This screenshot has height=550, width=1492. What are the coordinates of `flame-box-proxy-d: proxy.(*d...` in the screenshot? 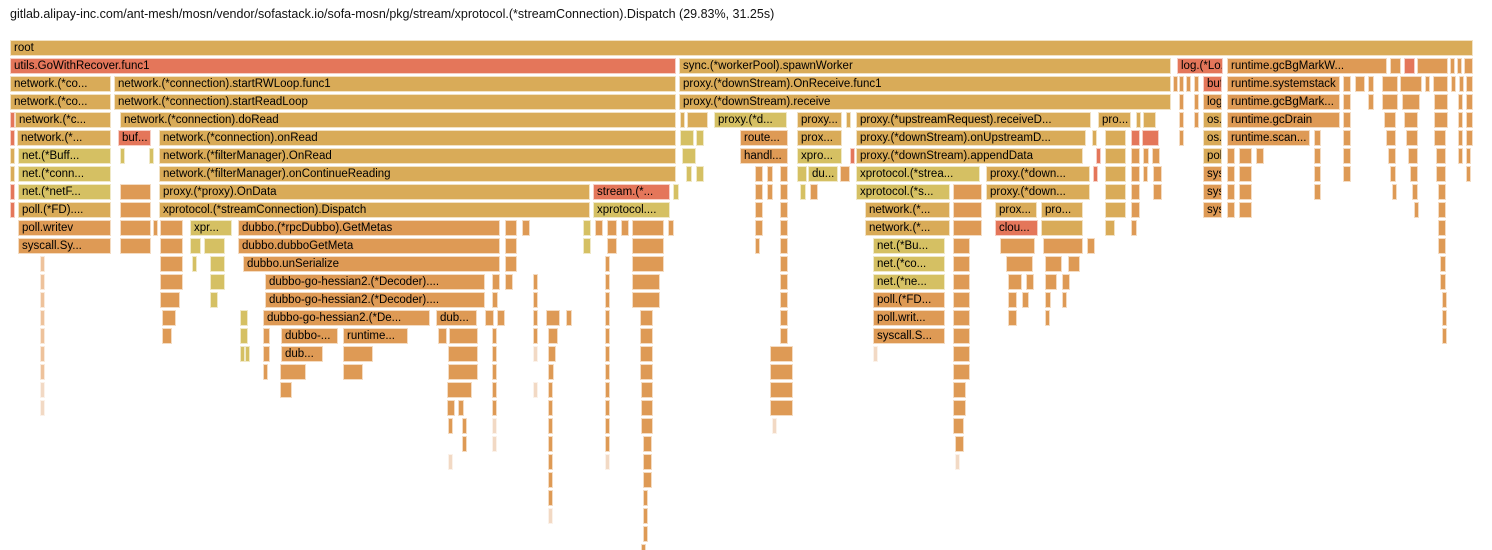 It's located at (750, 120).